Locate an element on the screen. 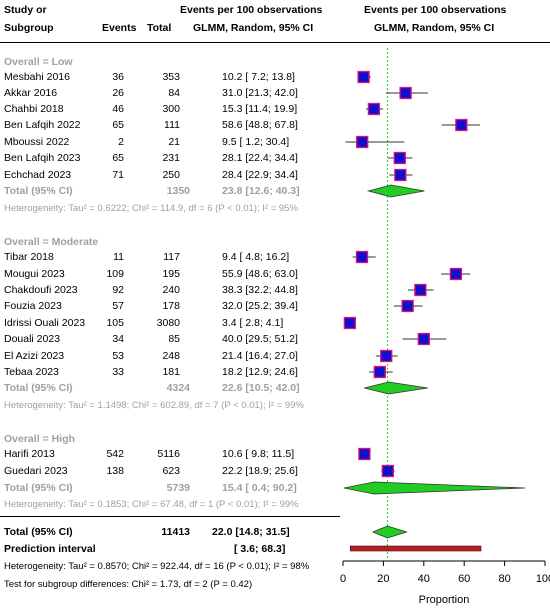 Image resolution: width=550 pixels, height=610 pixels. study-total: 250 is located at coordinates (171, 175).